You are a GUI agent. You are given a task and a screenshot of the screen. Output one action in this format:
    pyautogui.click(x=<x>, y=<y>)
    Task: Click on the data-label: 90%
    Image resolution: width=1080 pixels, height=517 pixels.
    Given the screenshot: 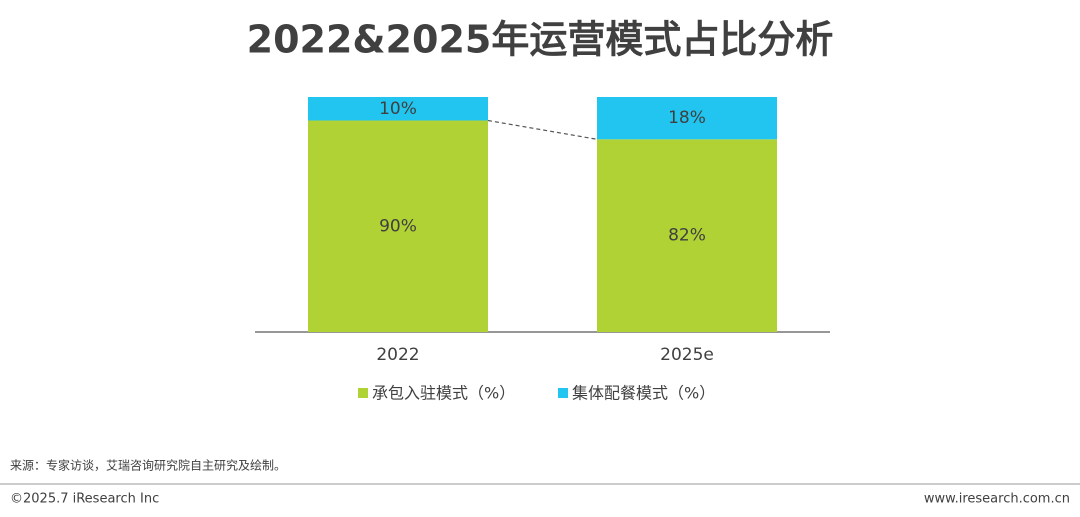 What is the action you would take?
    pyautogui.click(x=398, y=226)
    